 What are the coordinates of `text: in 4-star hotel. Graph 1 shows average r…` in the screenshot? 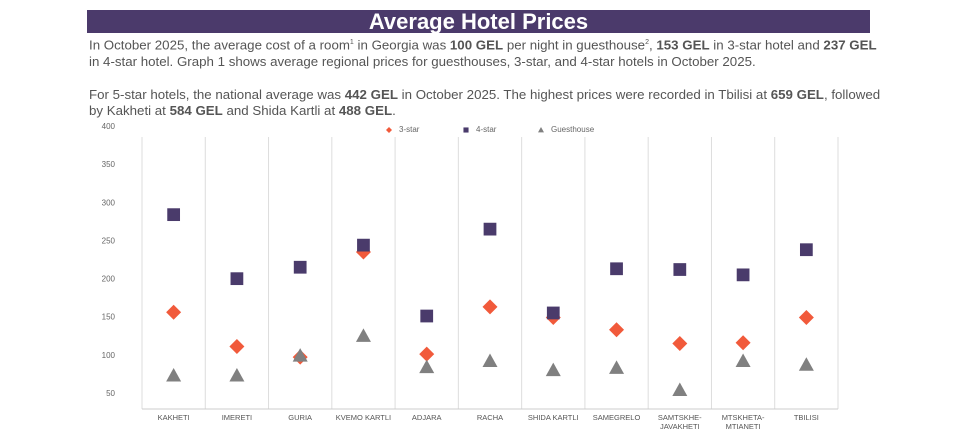 It's located at (422, 61).